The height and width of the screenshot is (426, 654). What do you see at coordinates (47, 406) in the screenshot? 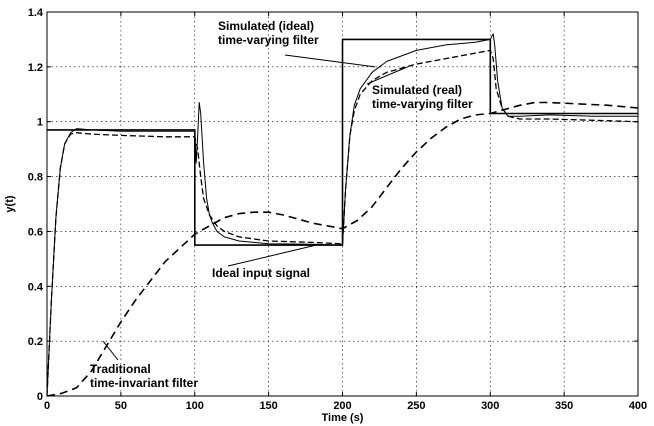
I see `x-tick-label: 0` at bounding box center [47, 406].